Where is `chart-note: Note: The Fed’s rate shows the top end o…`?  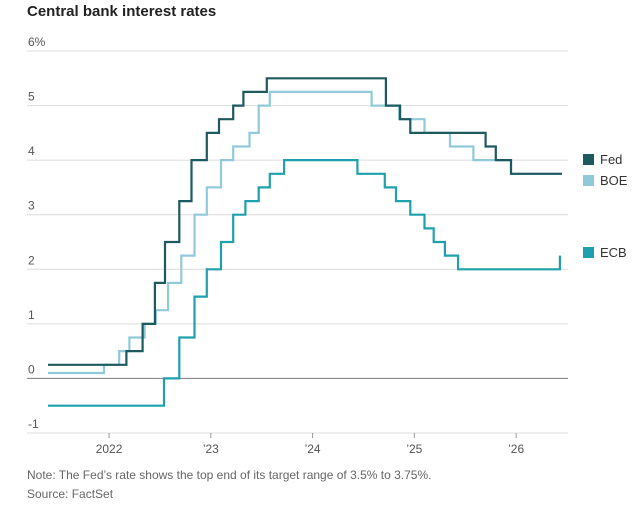
chart-note: Note: The Fed’s rate shows the top end o… is located at coordinates (229, 475).